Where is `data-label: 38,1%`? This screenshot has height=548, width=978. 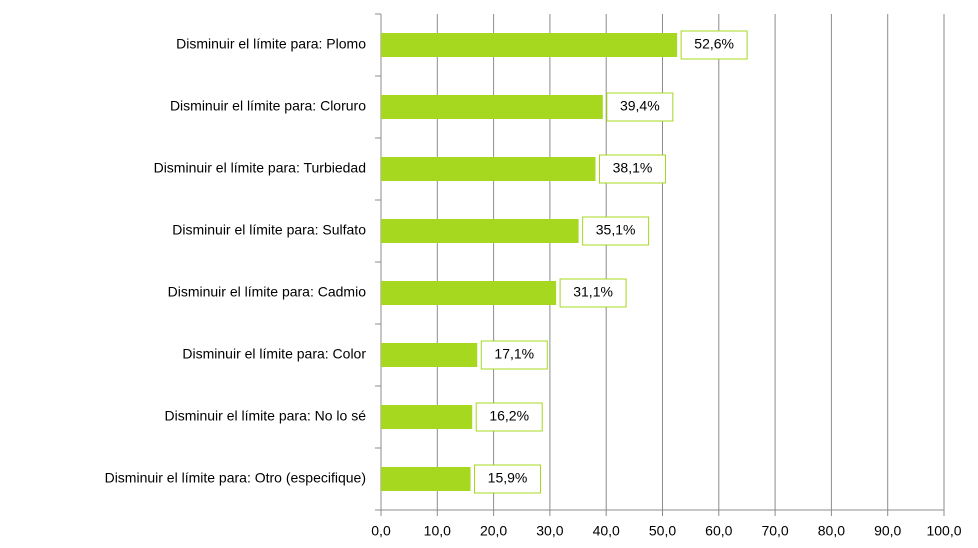 data-label: 38,1% is located at coordinates (633, 168).